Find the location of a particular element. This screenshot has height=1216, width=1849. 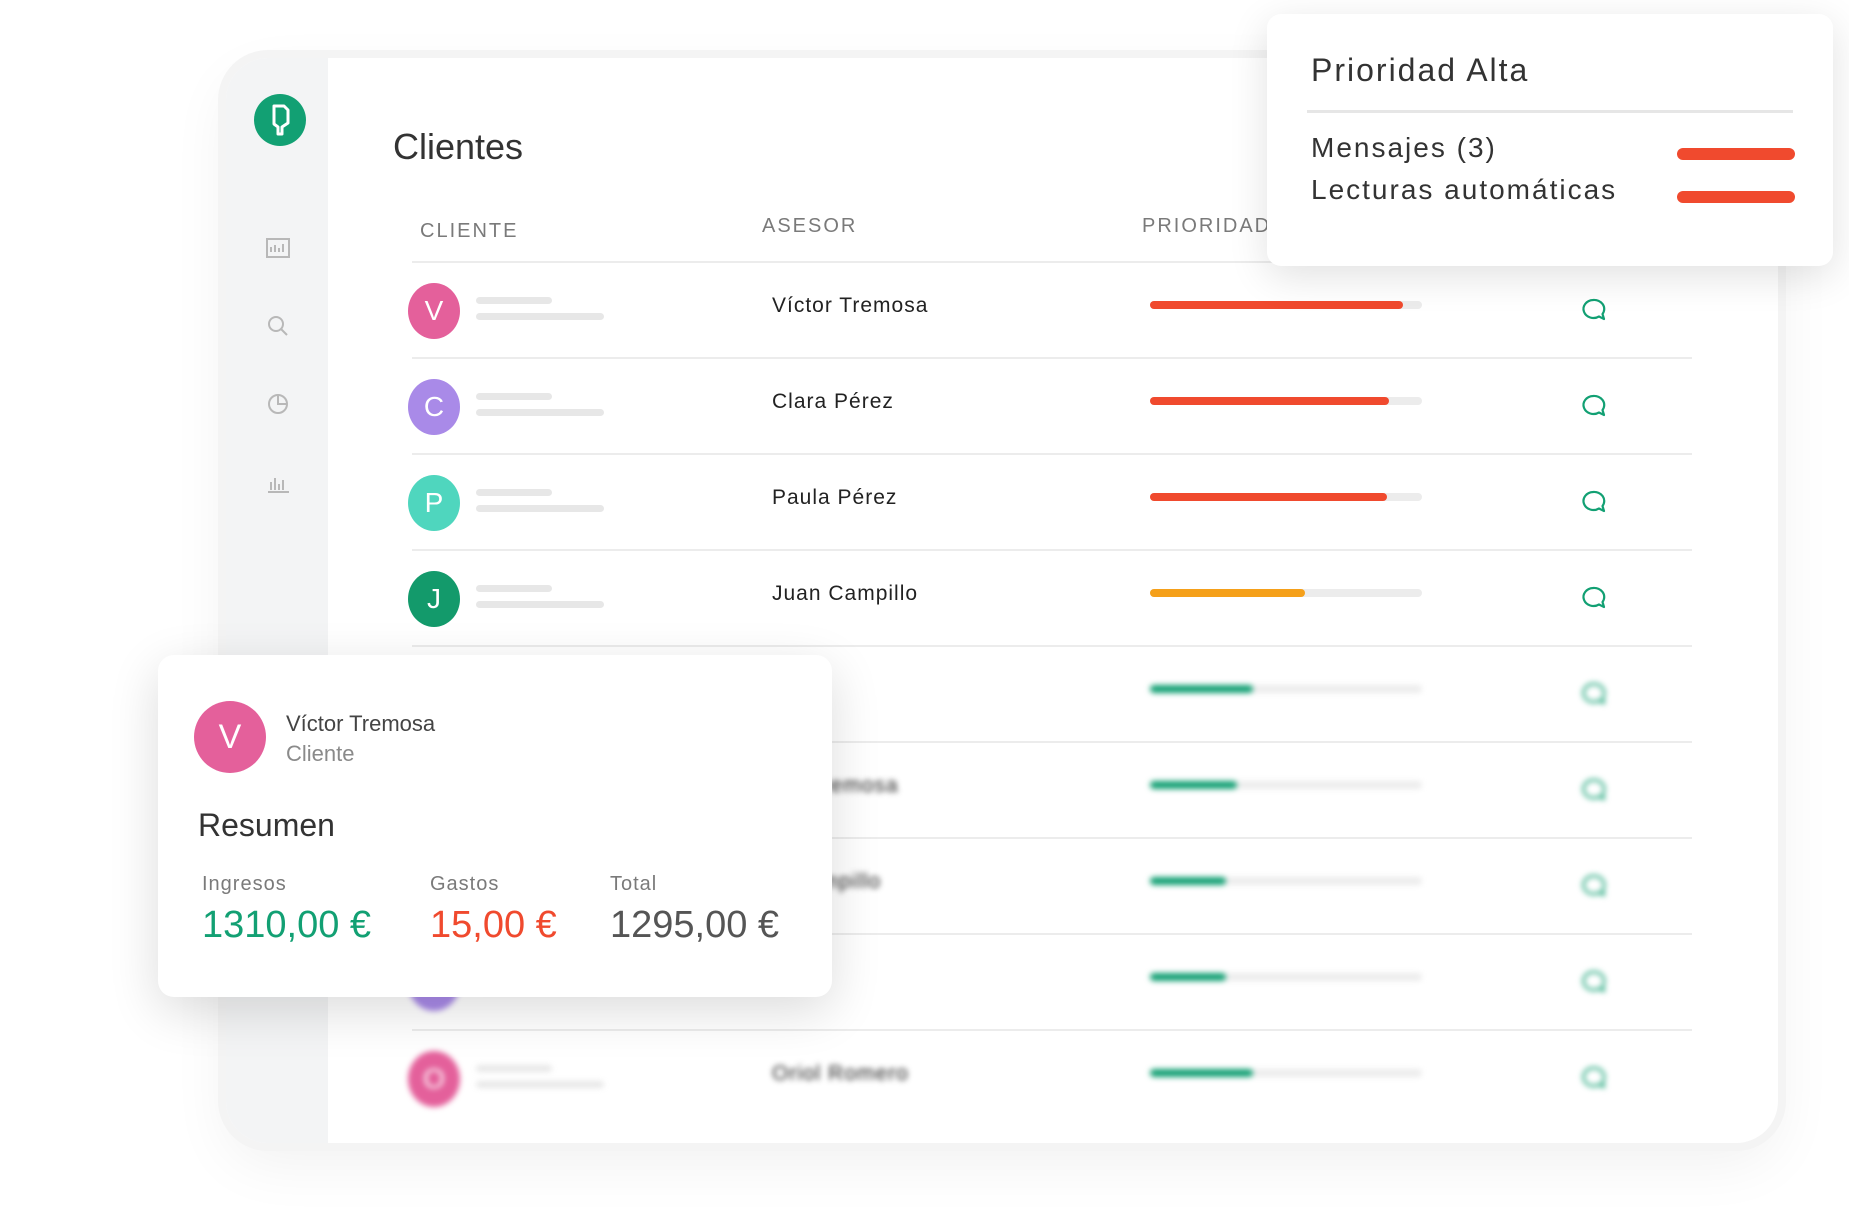

table-row: C Clara Pérez is located at coordinates (1050, 405).